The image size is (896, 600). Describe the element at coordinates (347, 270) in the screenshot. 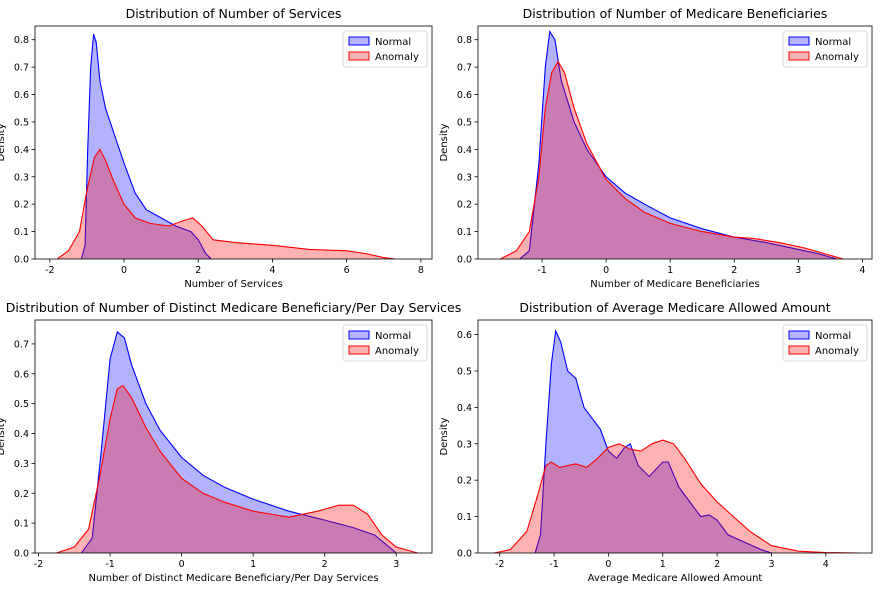

I see `x-tick-label: 6` at that location.